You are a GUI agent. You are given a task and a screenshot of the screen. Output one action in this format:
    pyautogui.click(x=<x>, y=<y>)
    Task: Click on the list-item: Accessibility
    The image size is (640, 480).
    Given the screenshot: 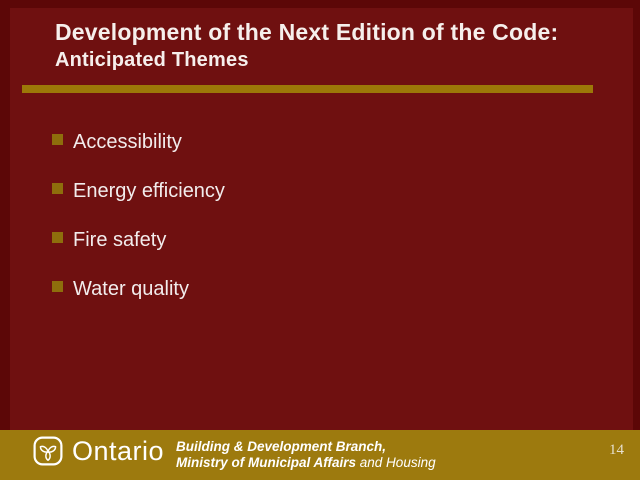 What is the action you would take?
    pyautogui.click(x=138, y=142)
    